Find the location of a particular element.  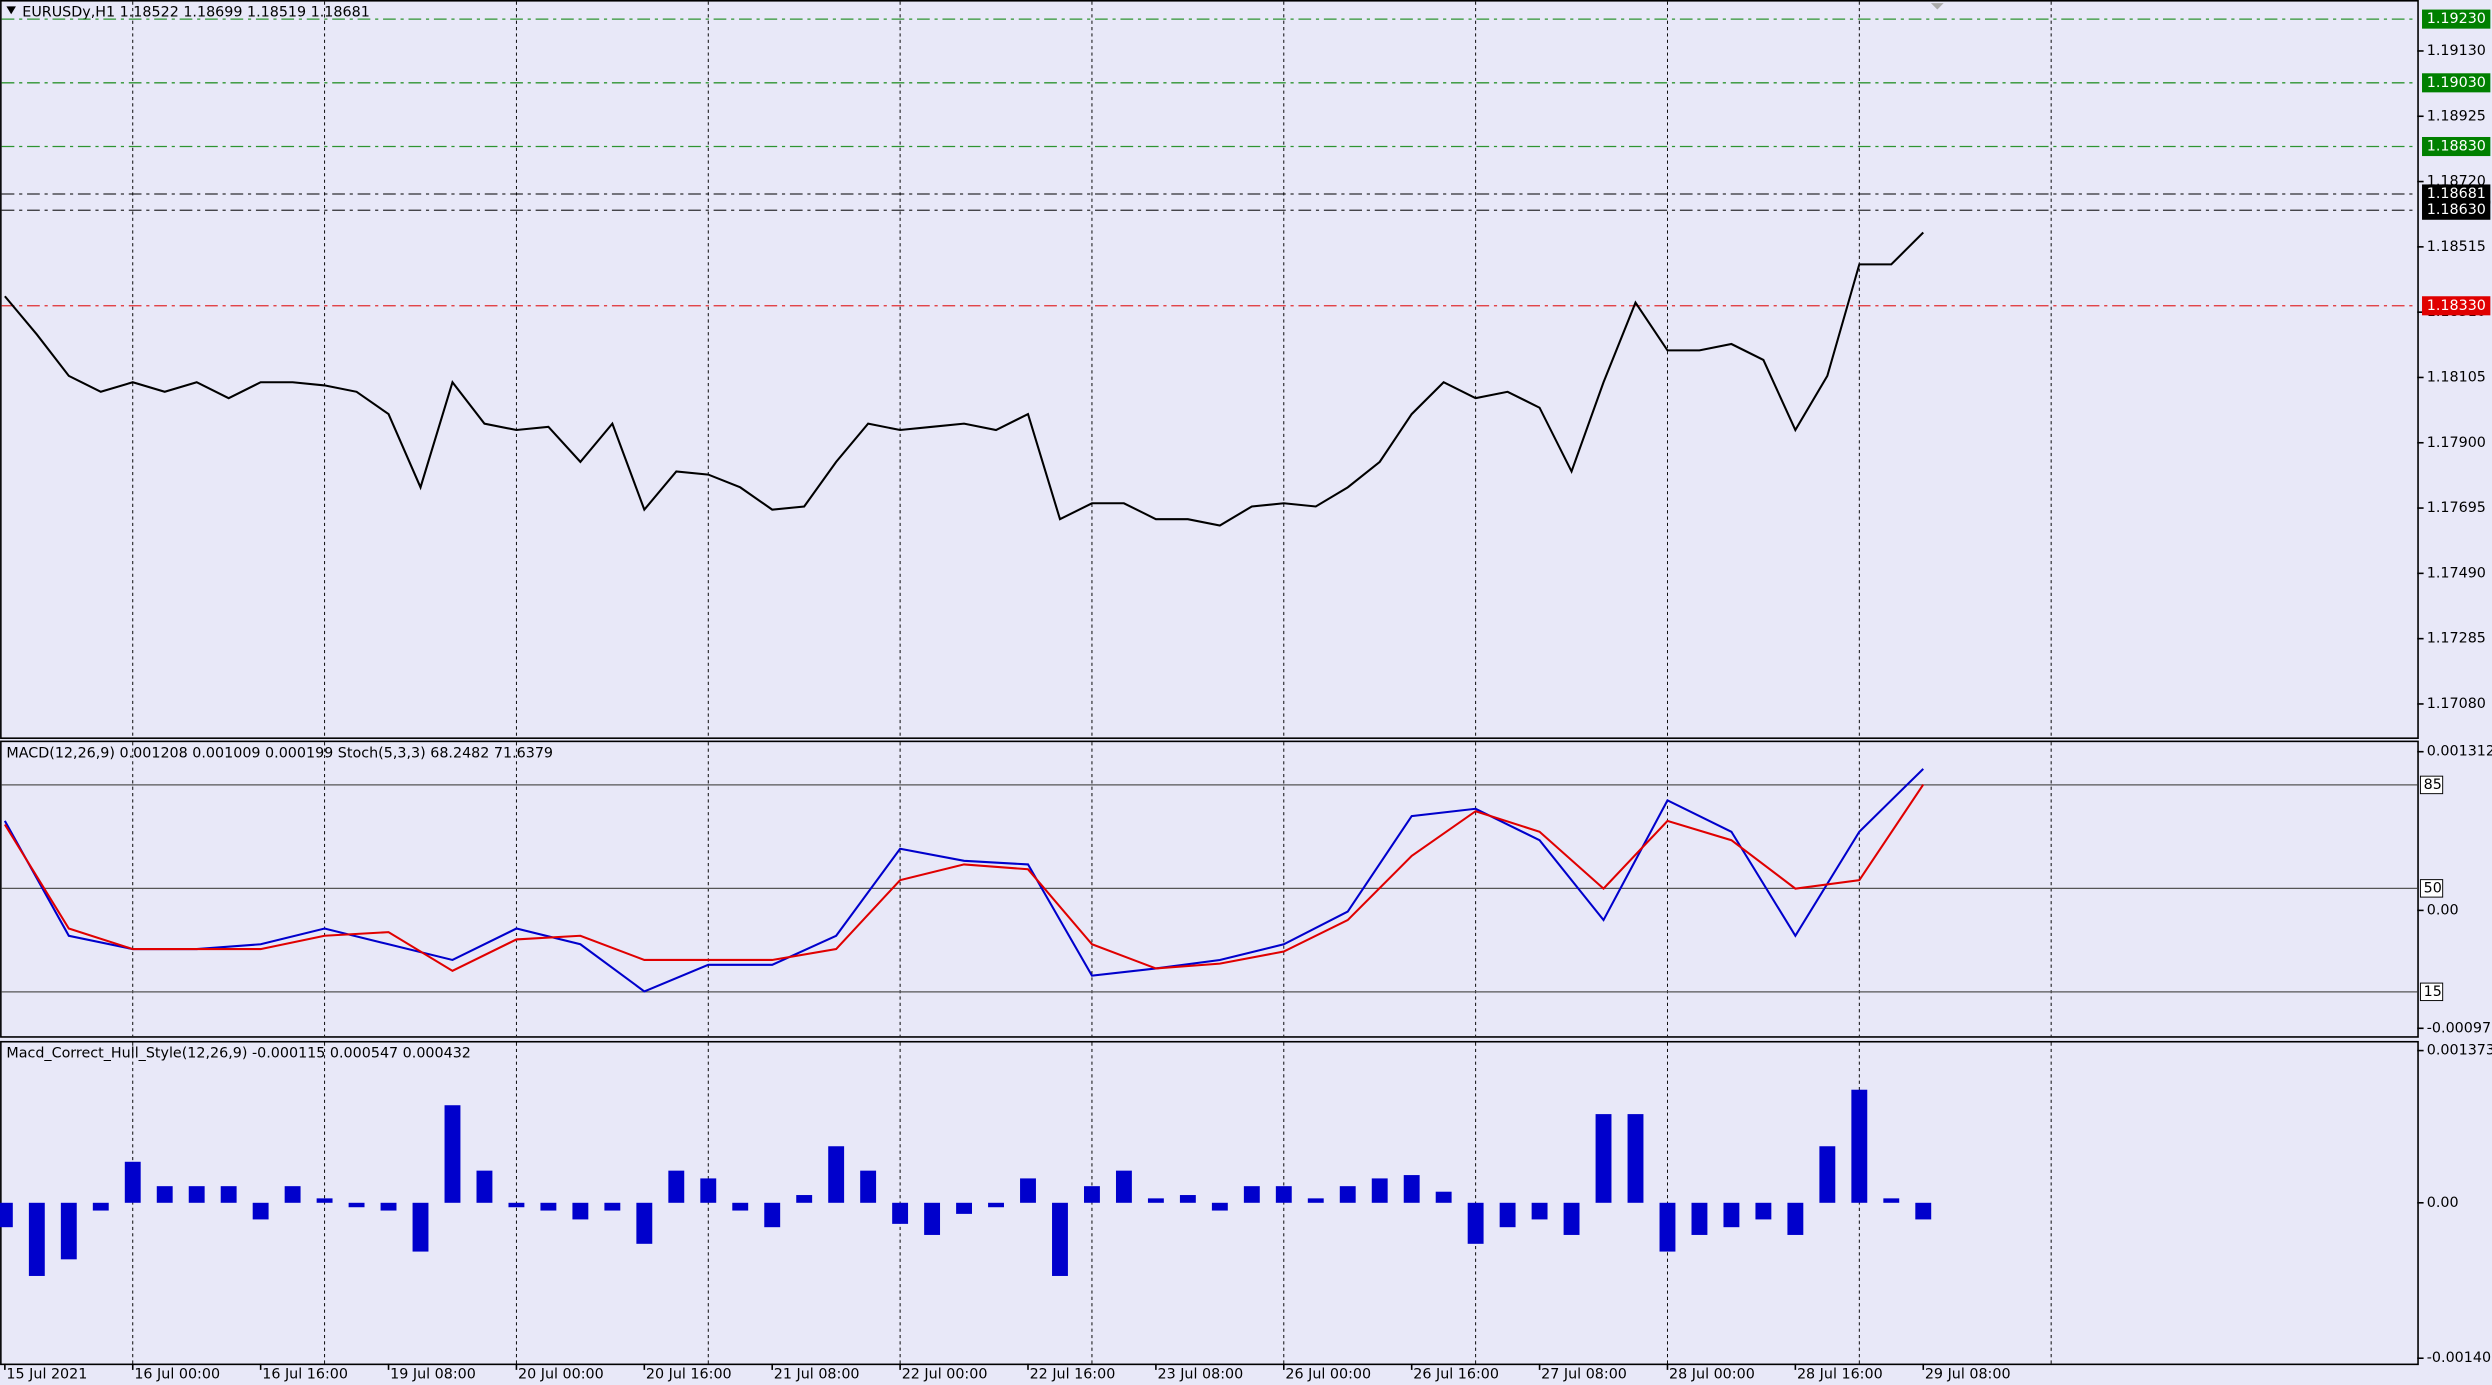

price-tag-label: 1.18681 is located at coordinates (2456, 194).